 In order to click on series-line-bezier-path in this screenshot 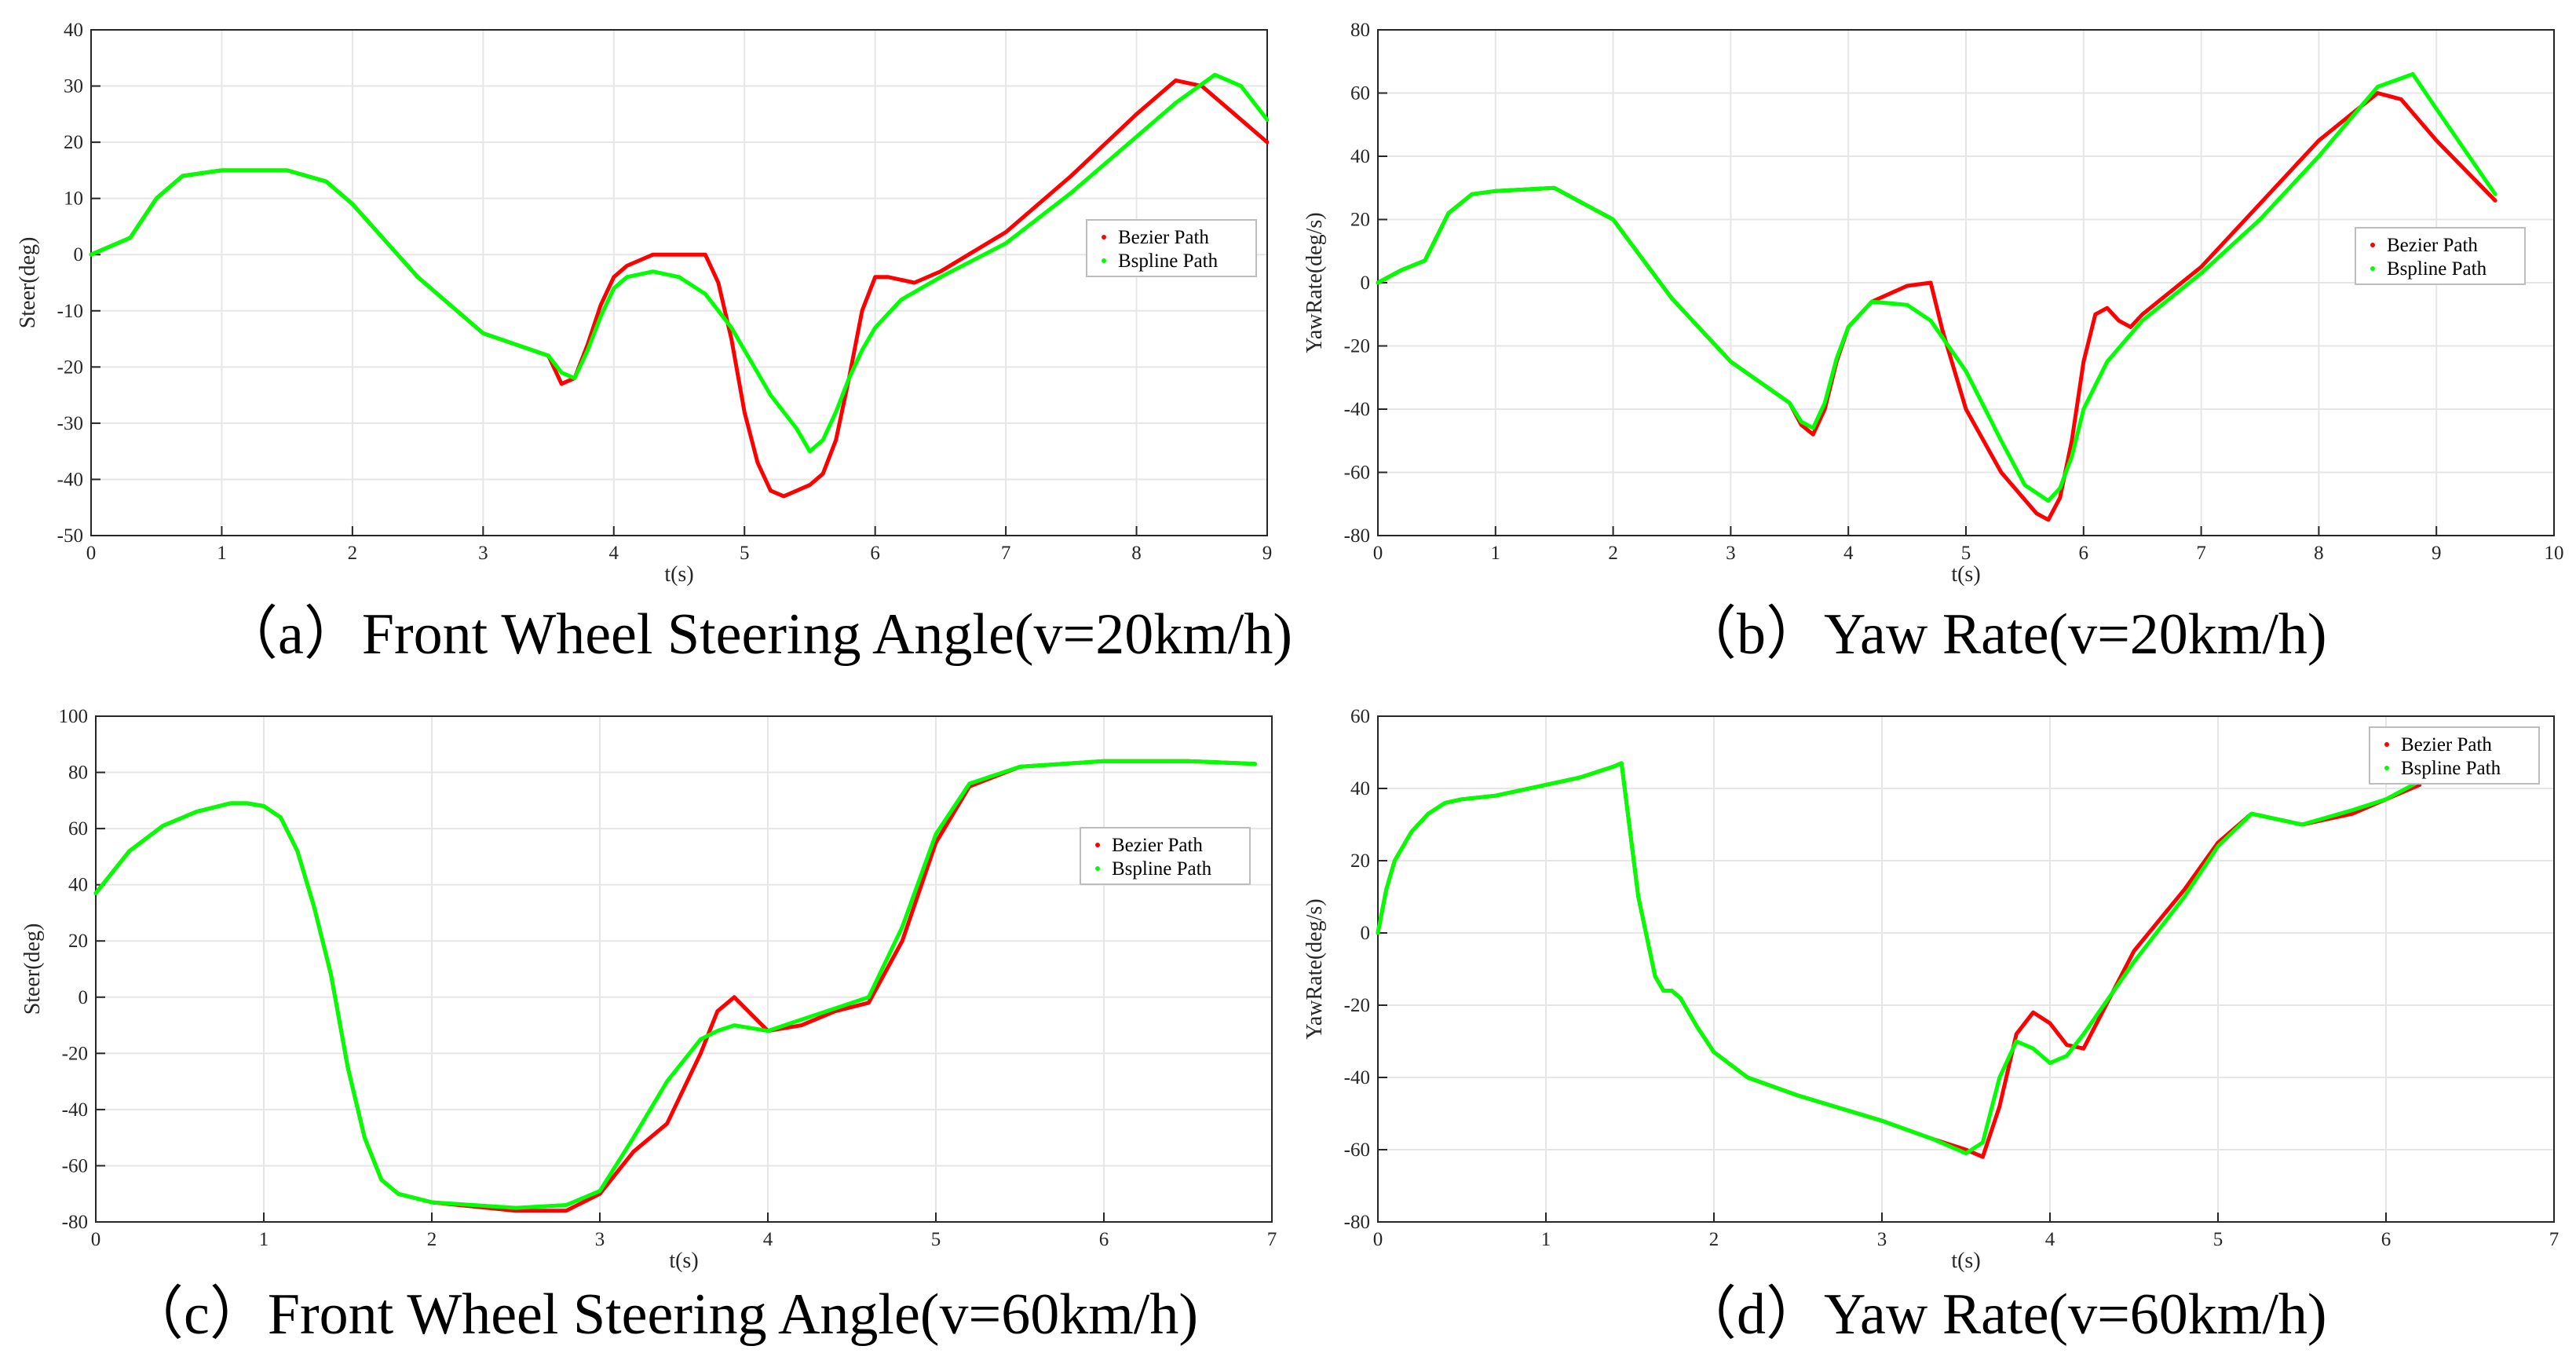, I will do `click(1899, 960)`.